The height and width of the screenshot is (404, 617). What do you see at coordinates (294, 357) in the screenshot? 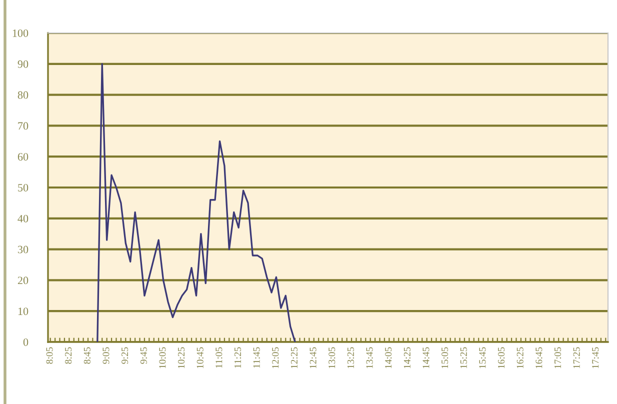
I see `x-tick-label: 12:25` at bounding box center [294, 357].